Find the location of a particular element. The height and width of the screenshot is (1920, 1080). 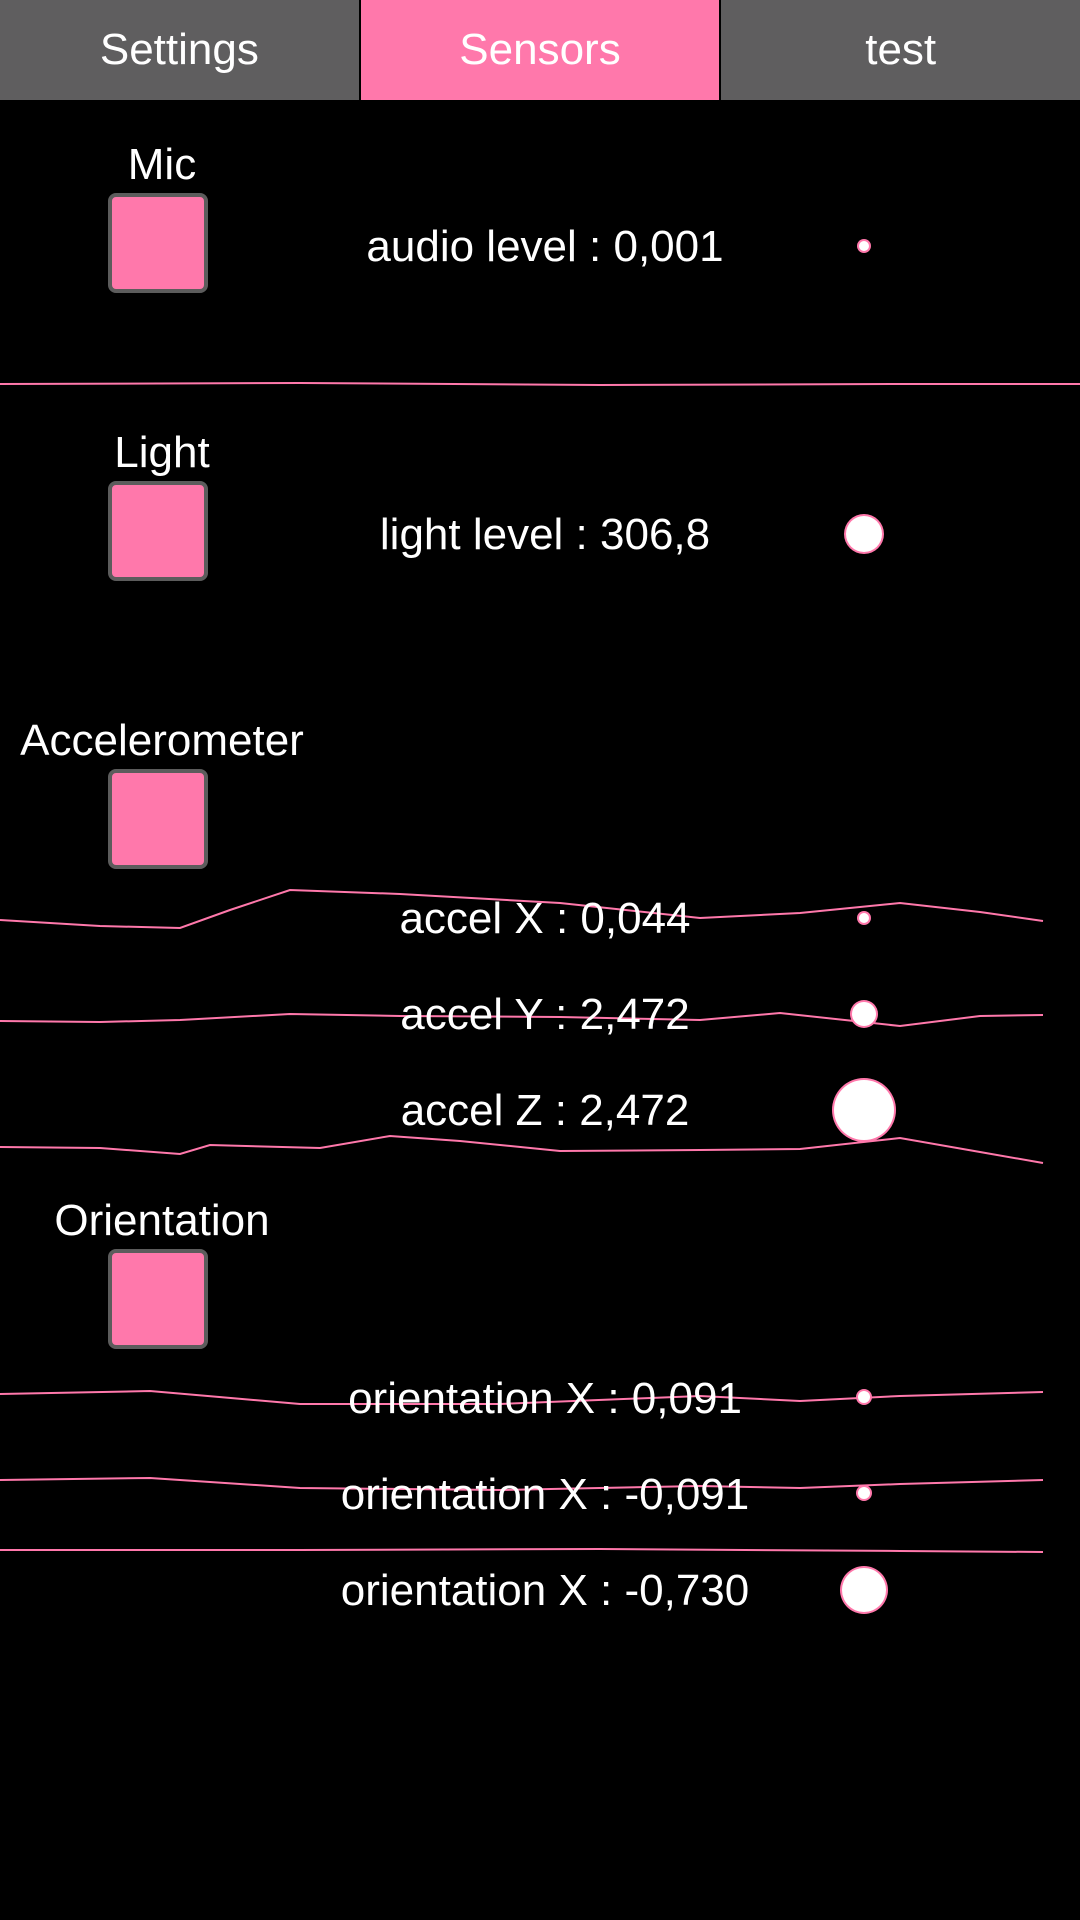

light-level: light level : 306,8 is located at coordinates (545, 534).